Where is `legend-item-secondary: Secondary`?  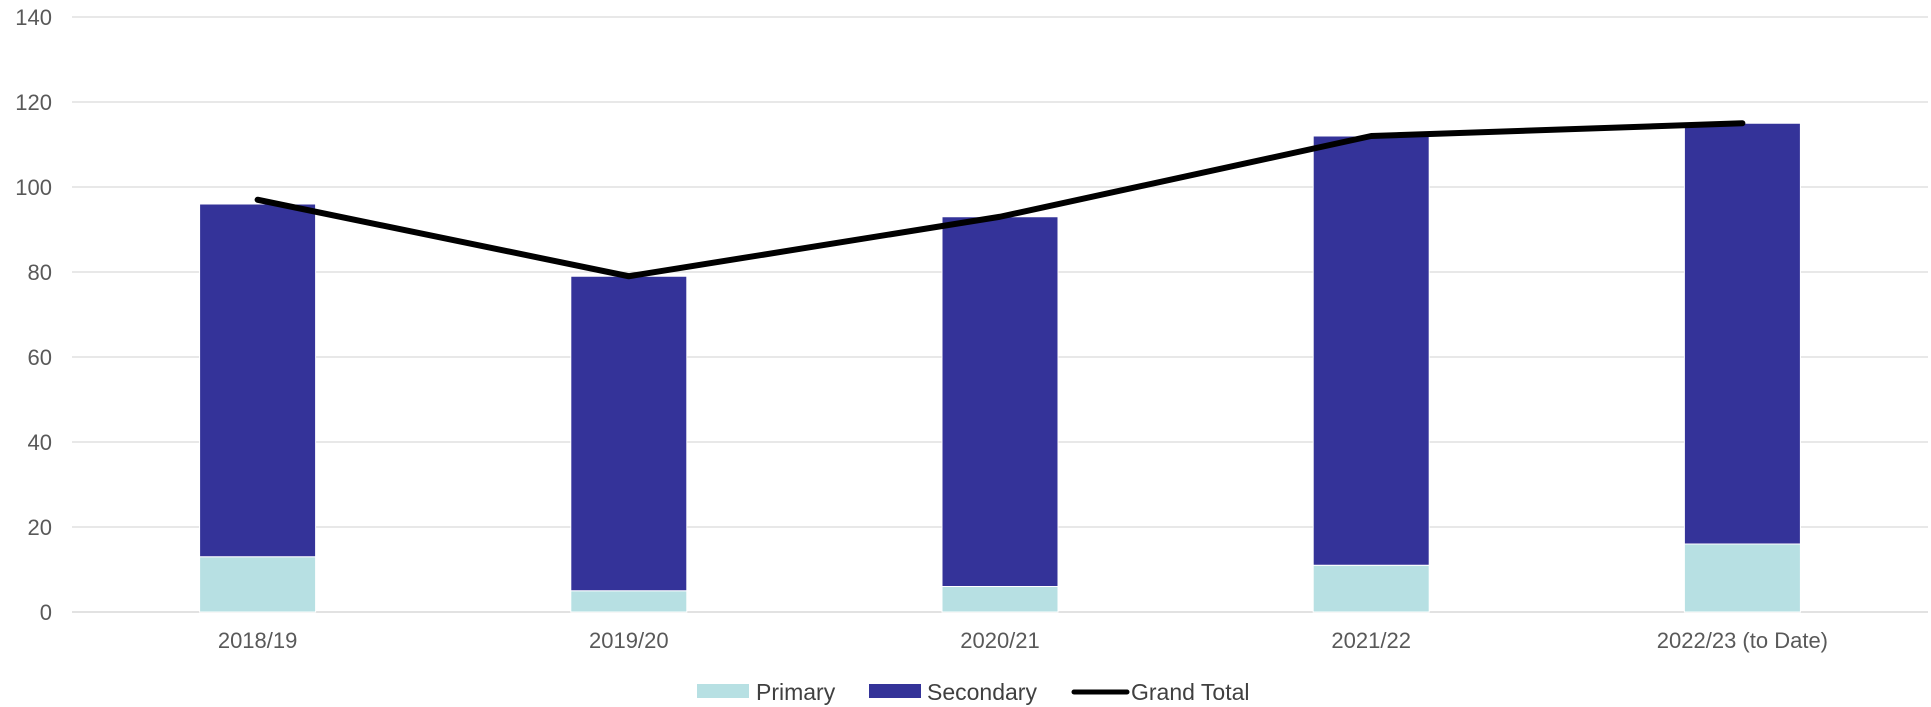 legend-item-secondary: Secondary is located at coordinates (953, 692).